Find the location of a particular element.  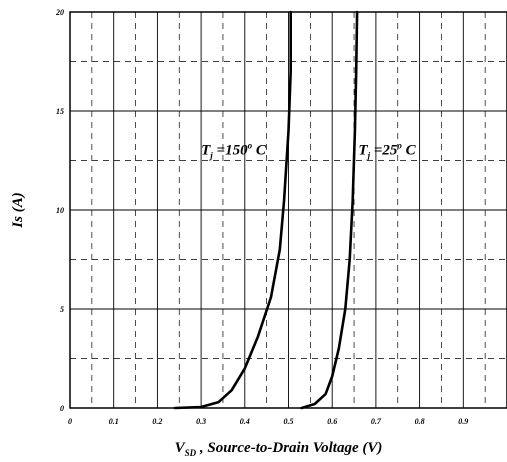

y-axis-title: Is (A) is located at coordinates (18, 210).